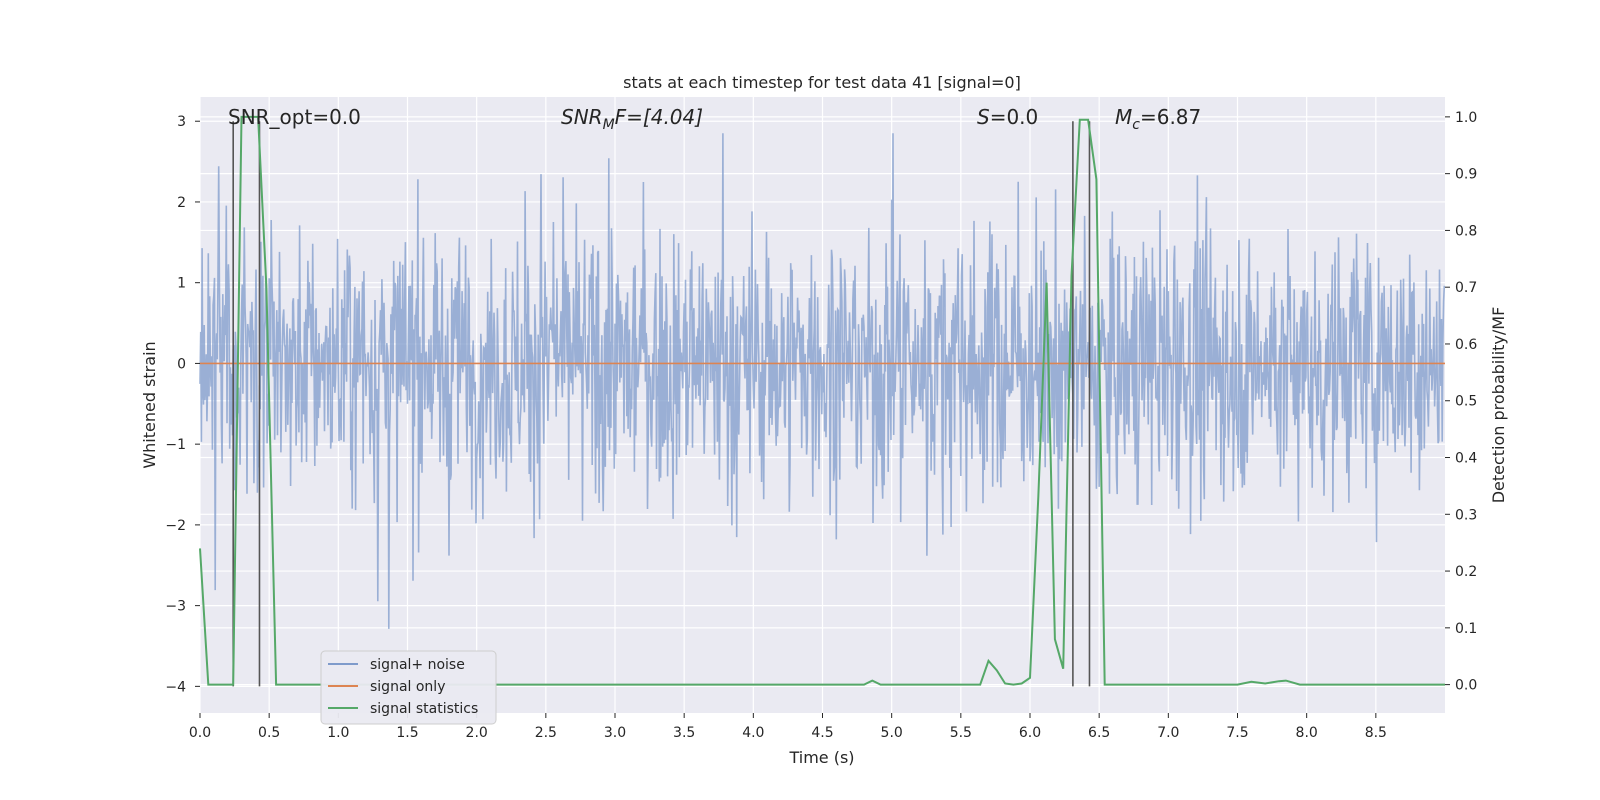  I want to click on legend-box, so click(408, 687).